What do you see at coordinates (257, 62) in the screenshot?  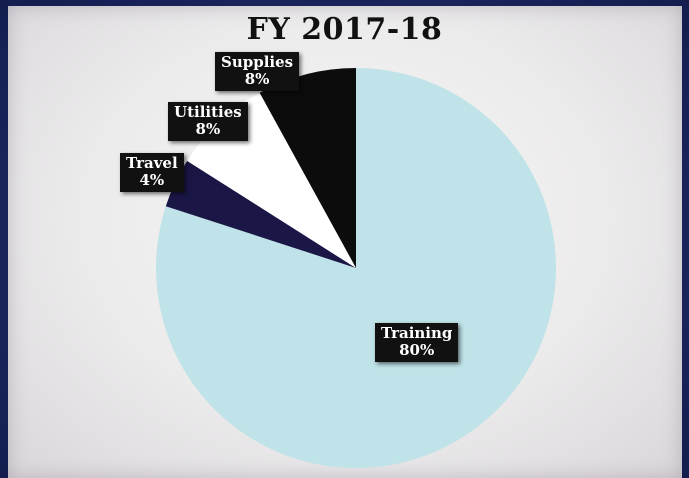 I see `slice-label-supplies-name: Supplies` at bounding box center [257, 62].